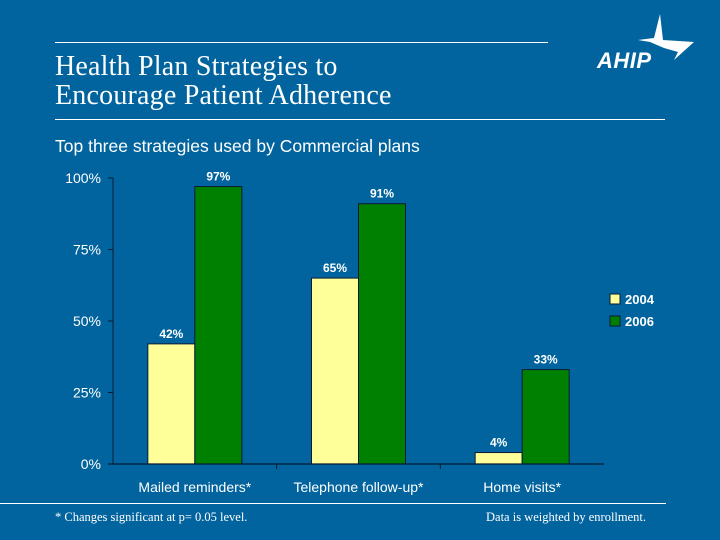  Describe the element at coordinates (87, 393) in the screenshot. I see `y-tick-label: 25%` at that location.